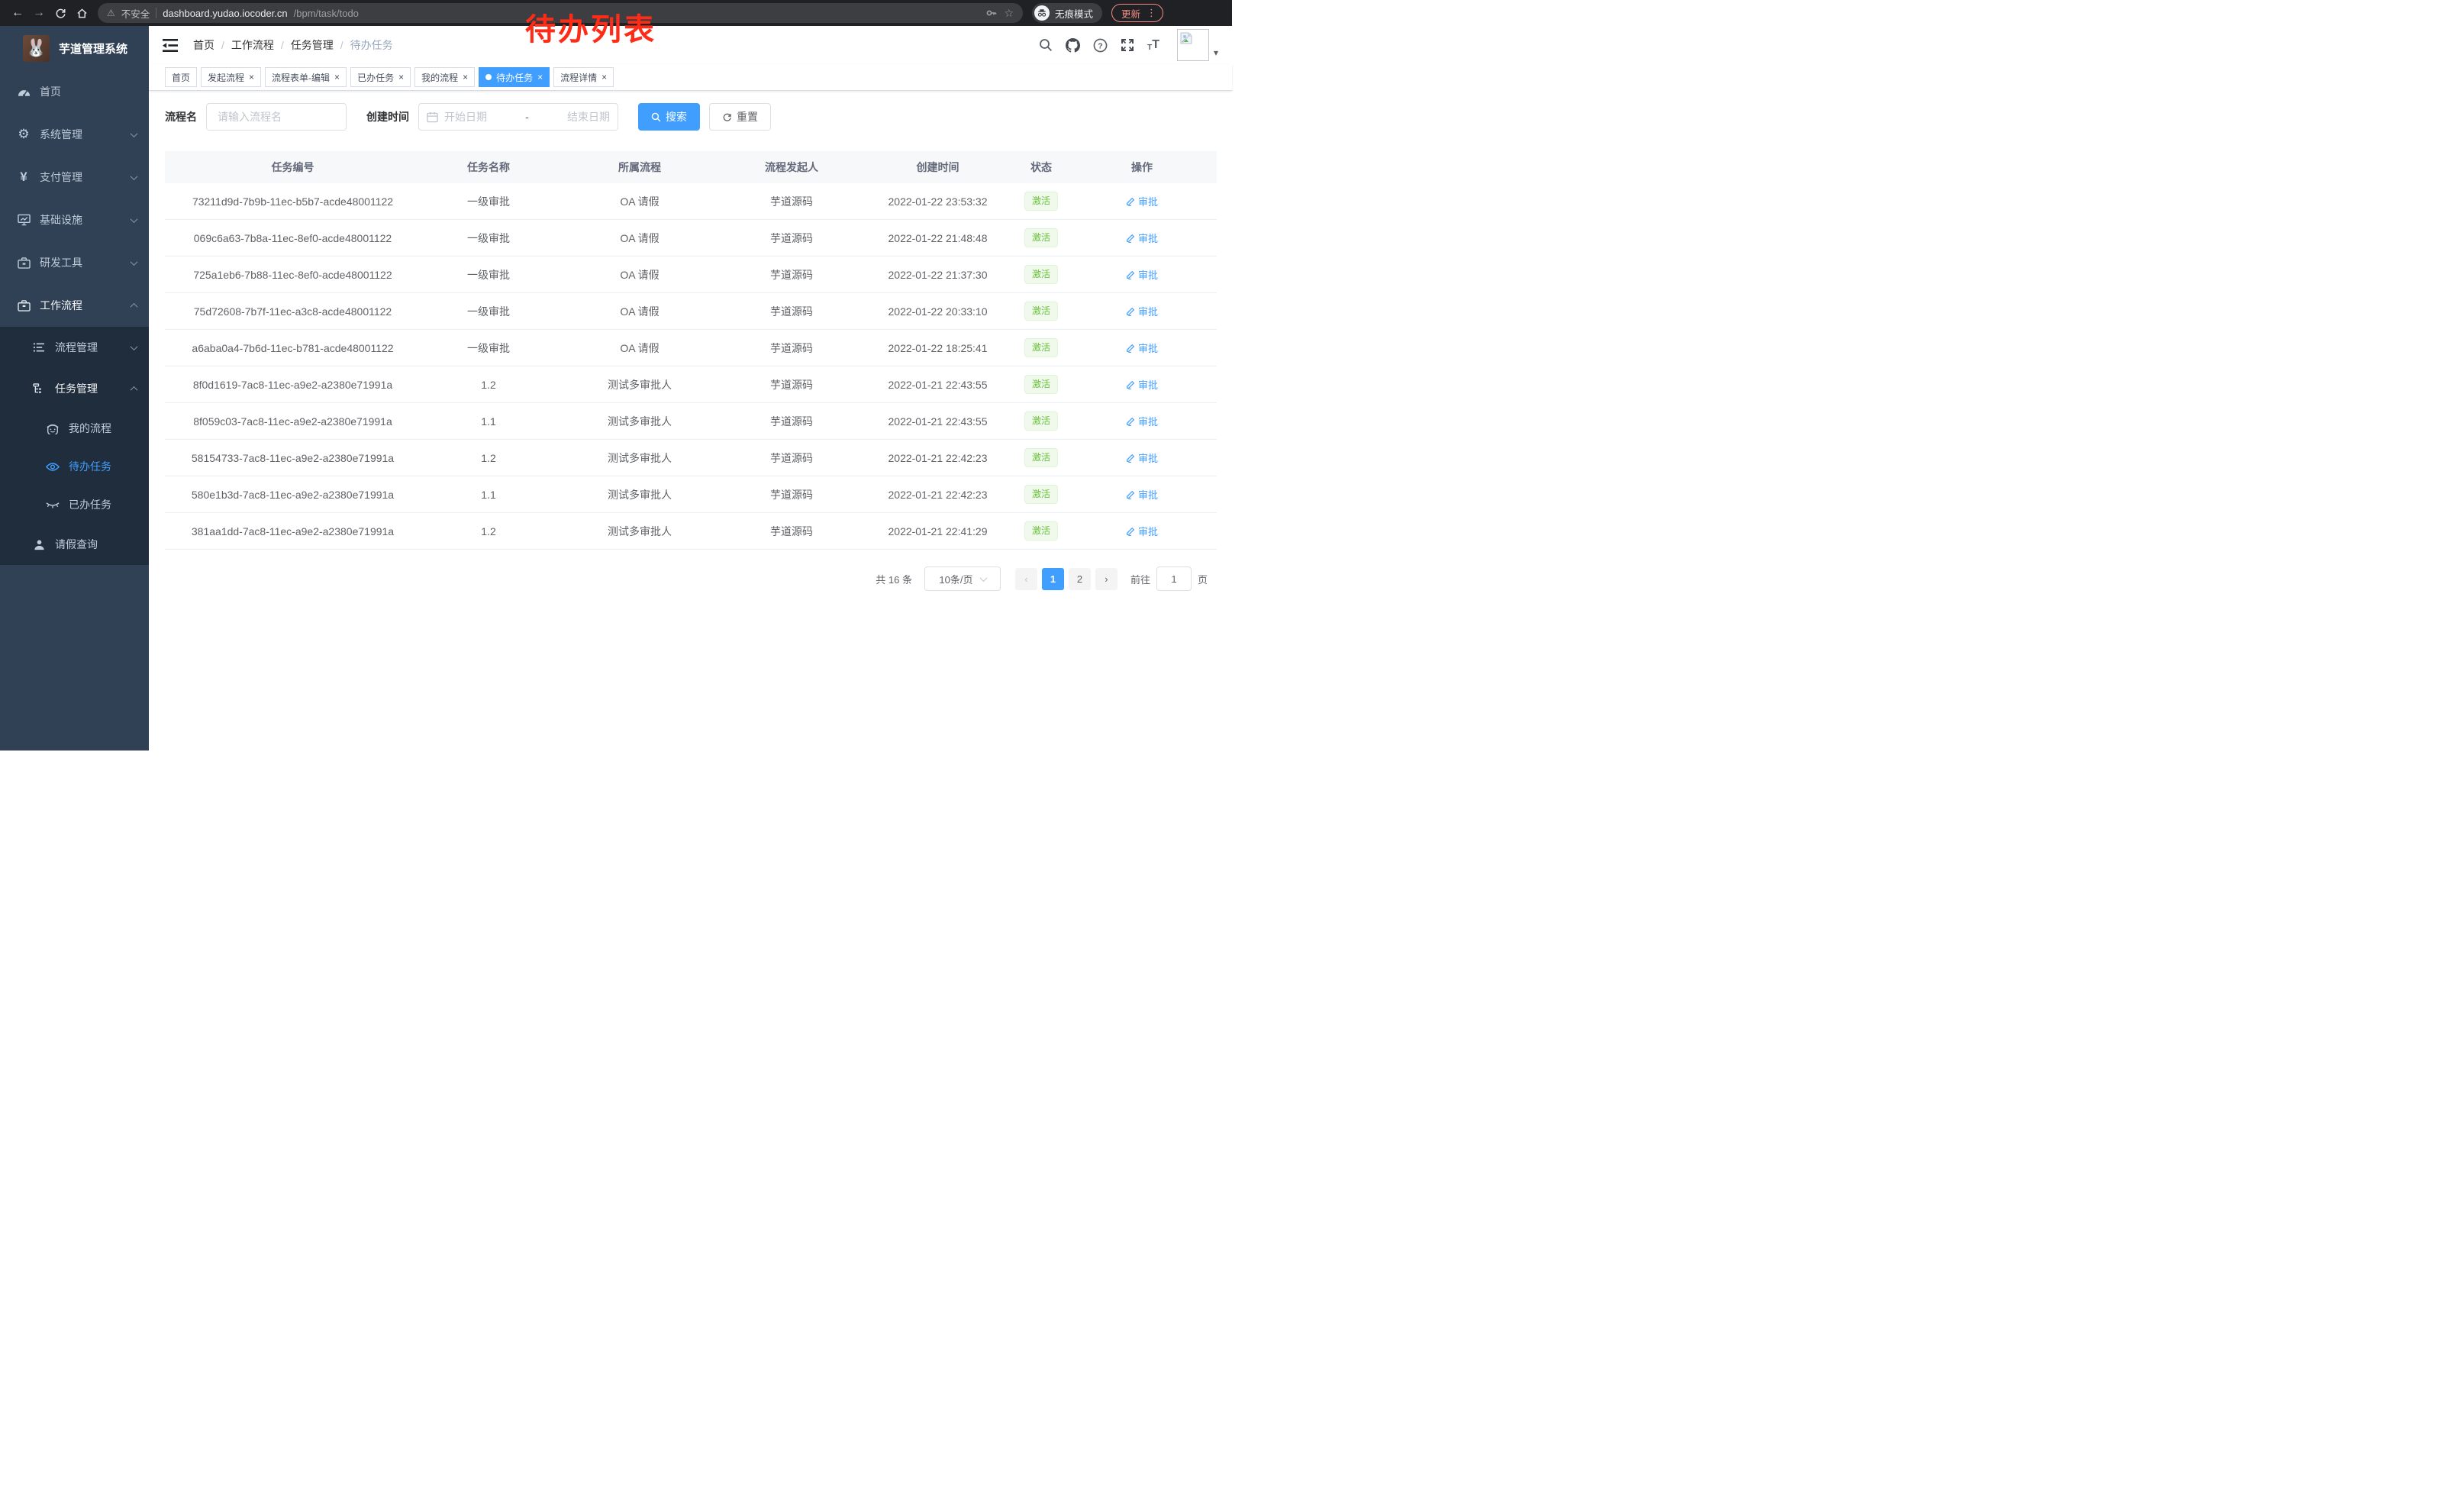  What do you see at coordinates (1216, 52) in the screenshot?
I see `avatar-dropdown-caret-icon: ▾` at bounding box center [1216, 52].